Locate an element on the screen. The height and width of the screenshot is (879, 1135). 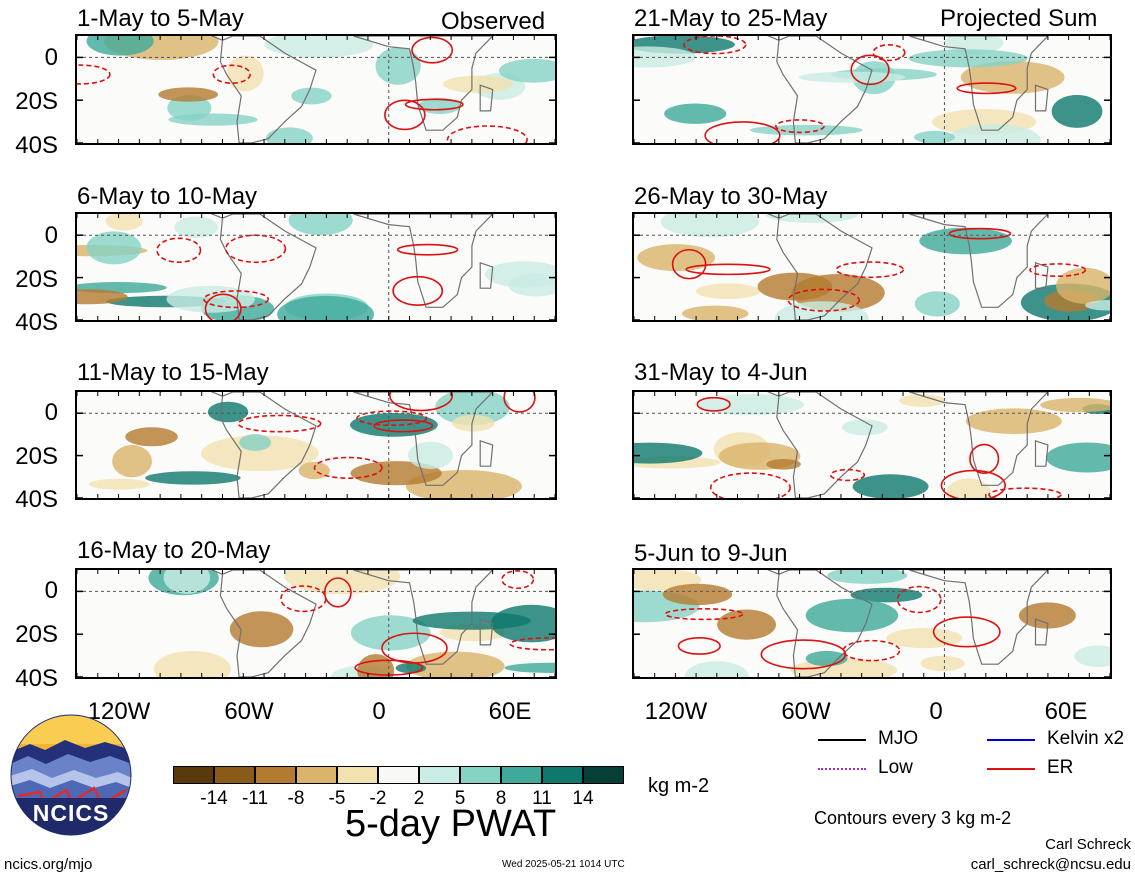
colorbar-tick-label: -11 is located at coordinates (255, 798).